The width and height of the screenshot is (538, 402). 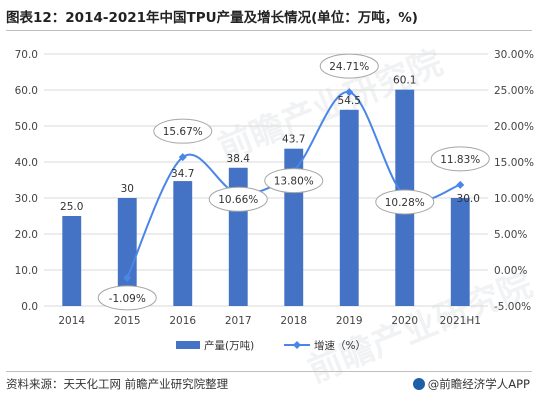 I want to click on growth-value-label: 24.71%, so click(x=349, y=67).